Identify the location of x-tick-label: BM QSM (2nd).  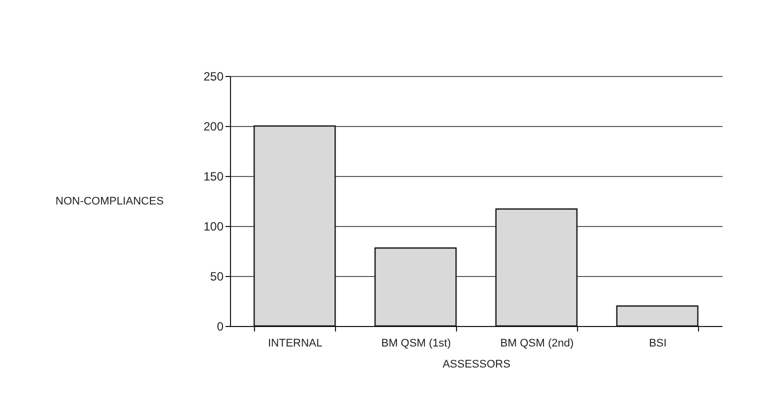
(537, 344).